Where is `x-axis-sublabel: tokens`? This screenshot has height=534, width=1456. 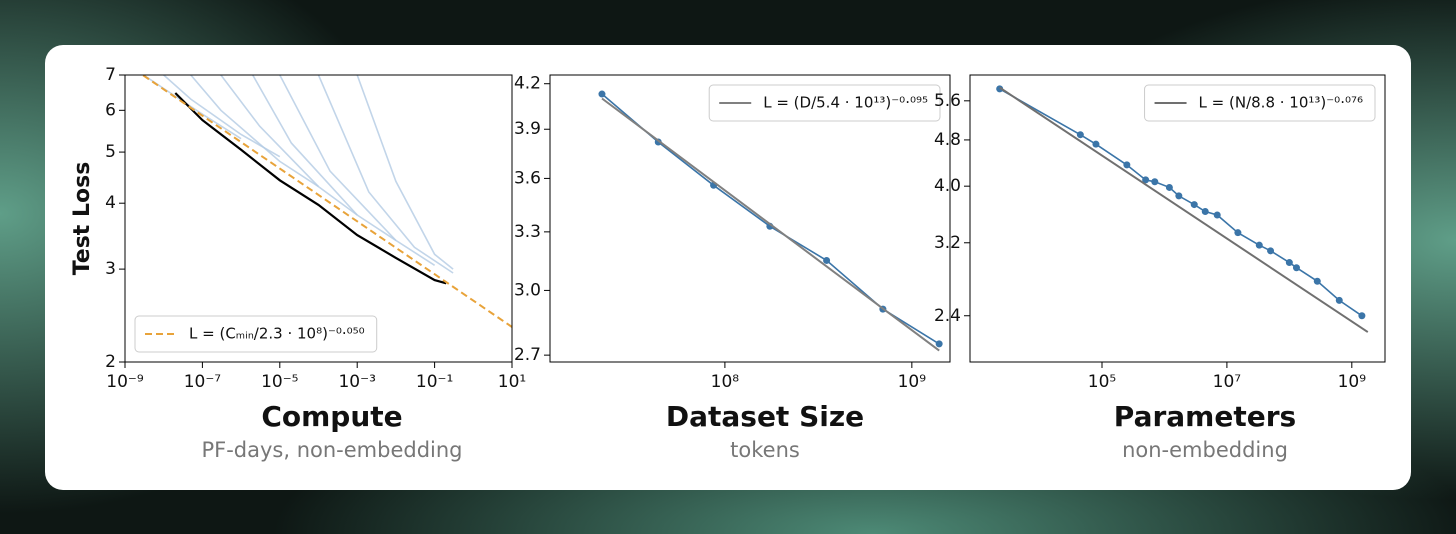
x-axis-sublabel: tokens is located at coordinates (765, 450).